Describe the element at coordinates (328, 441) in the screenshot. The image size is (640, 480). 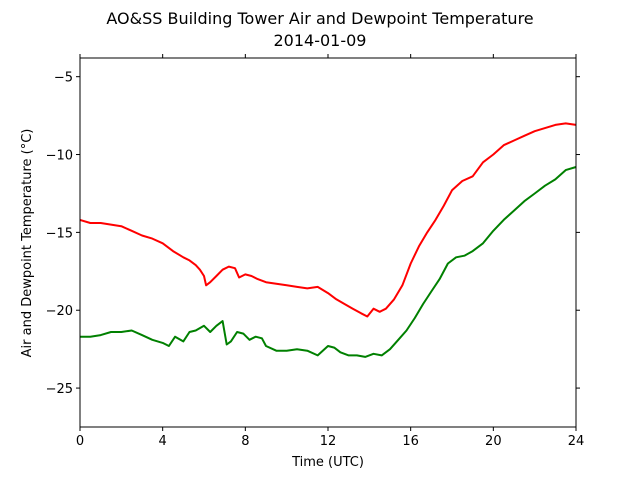
I see `x-tick-label: 12` at that location.